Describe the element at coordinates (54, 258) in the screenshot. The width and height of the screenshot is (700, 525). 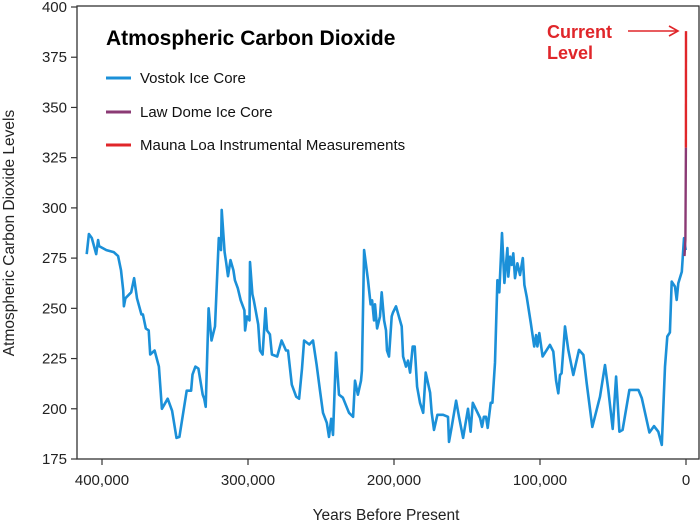
I see `y-tick-label: 275` at that location.